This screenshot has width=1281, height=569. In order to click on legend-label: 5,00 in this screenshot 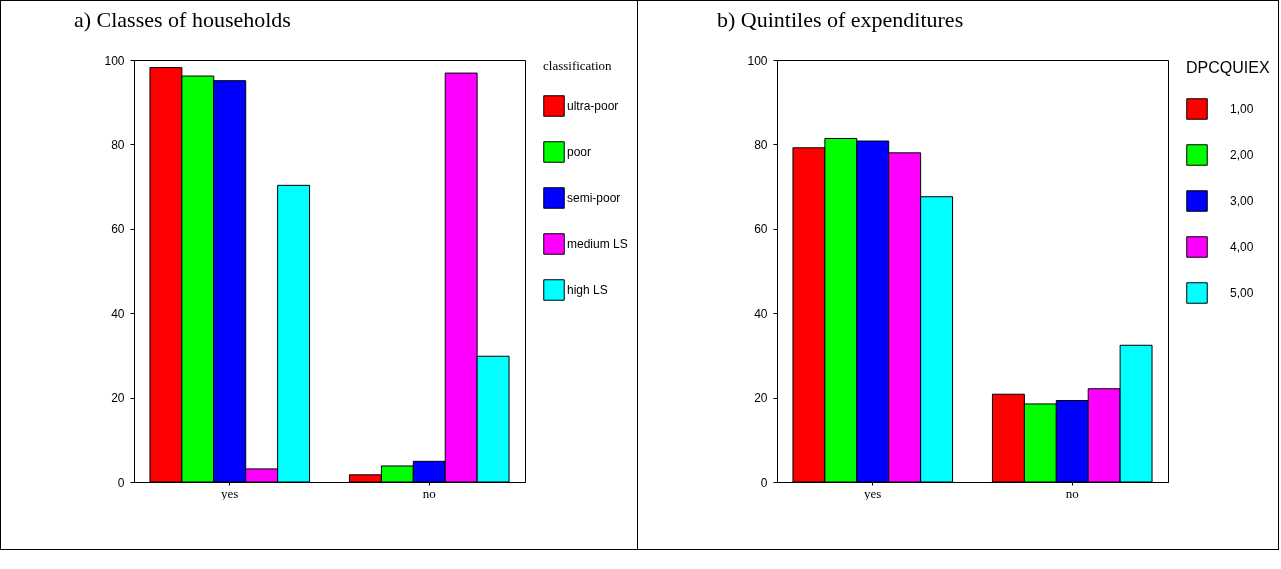, I will do `click(1242, 293)`.